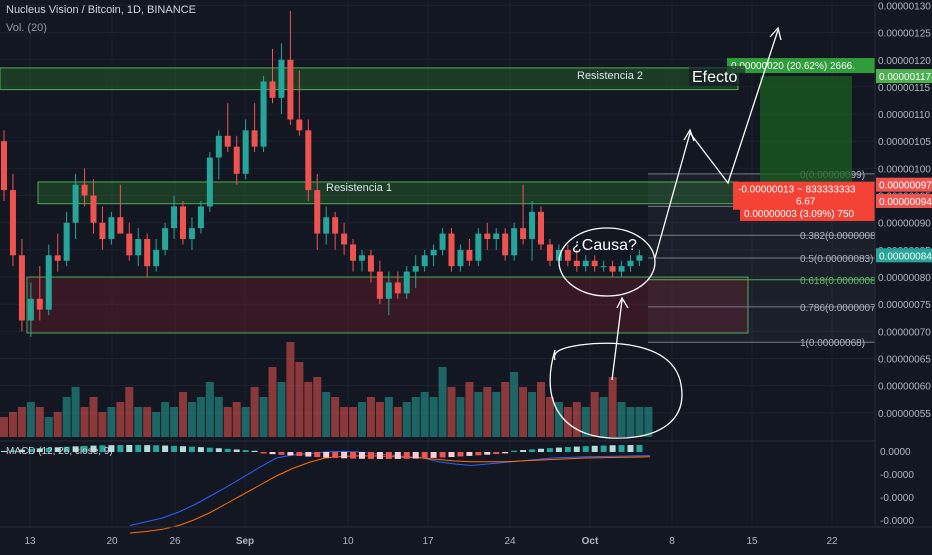  I want to click on price-tick-label: 0.00000125, so click(904, 34).